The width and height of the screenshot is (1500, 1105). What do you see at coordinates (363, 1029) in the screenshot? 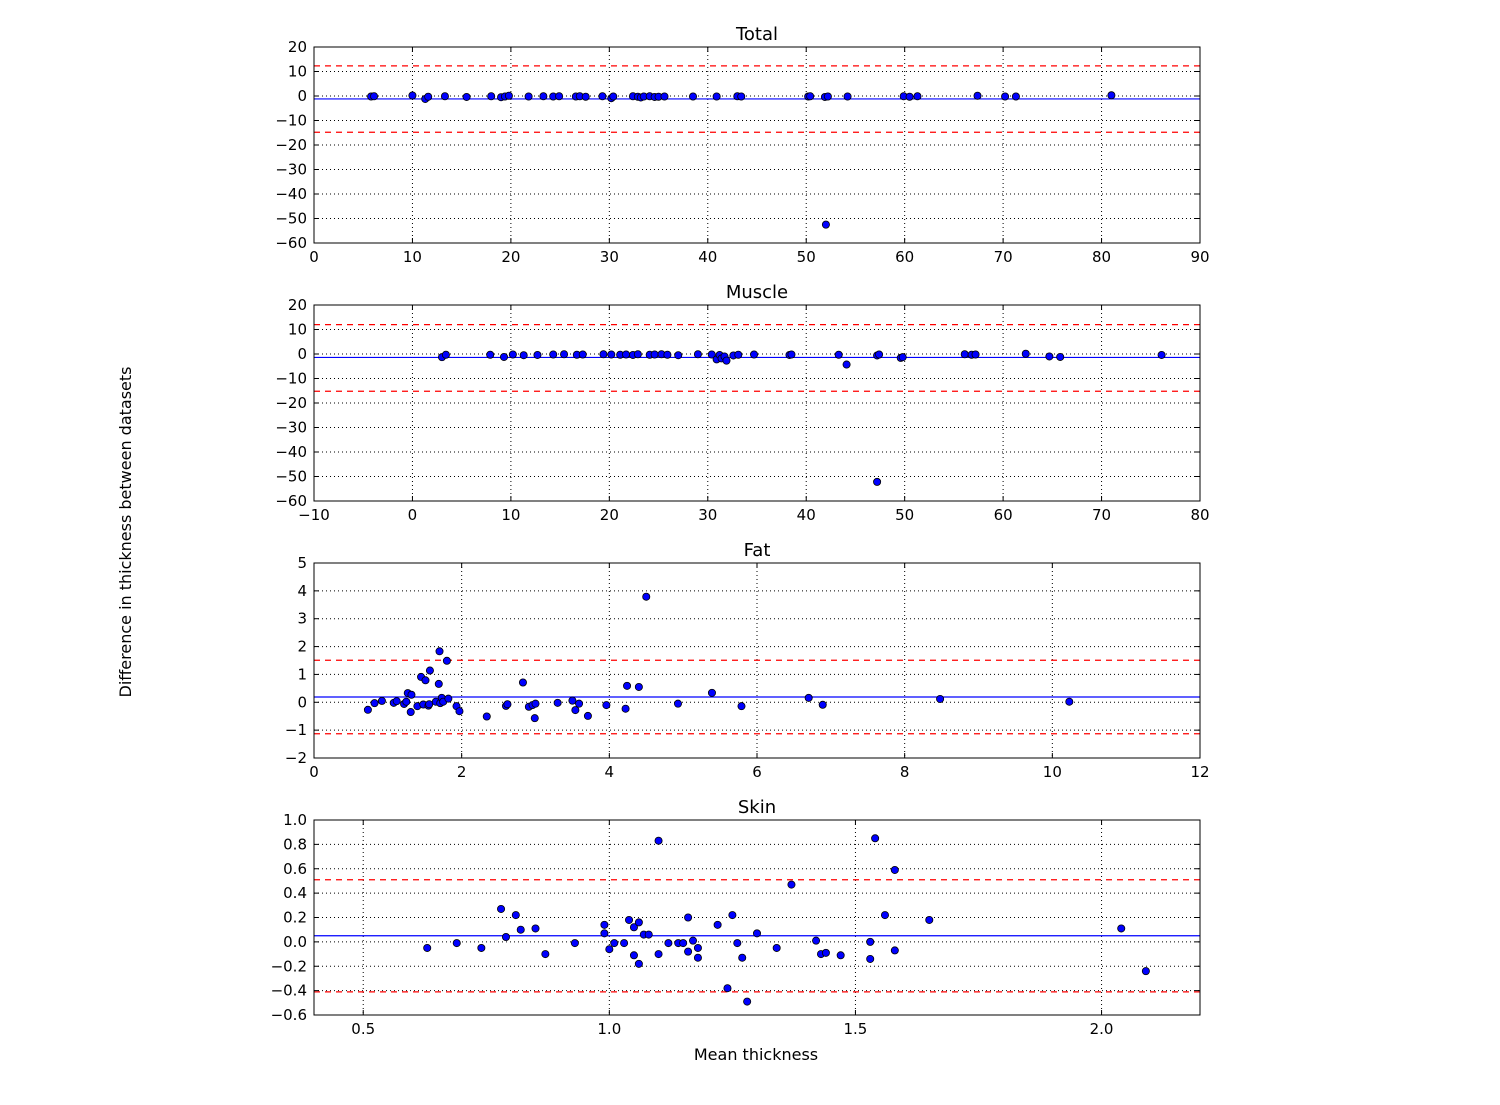
I see `x-tick-label: 0.5` at bounding box center [363, 1029].